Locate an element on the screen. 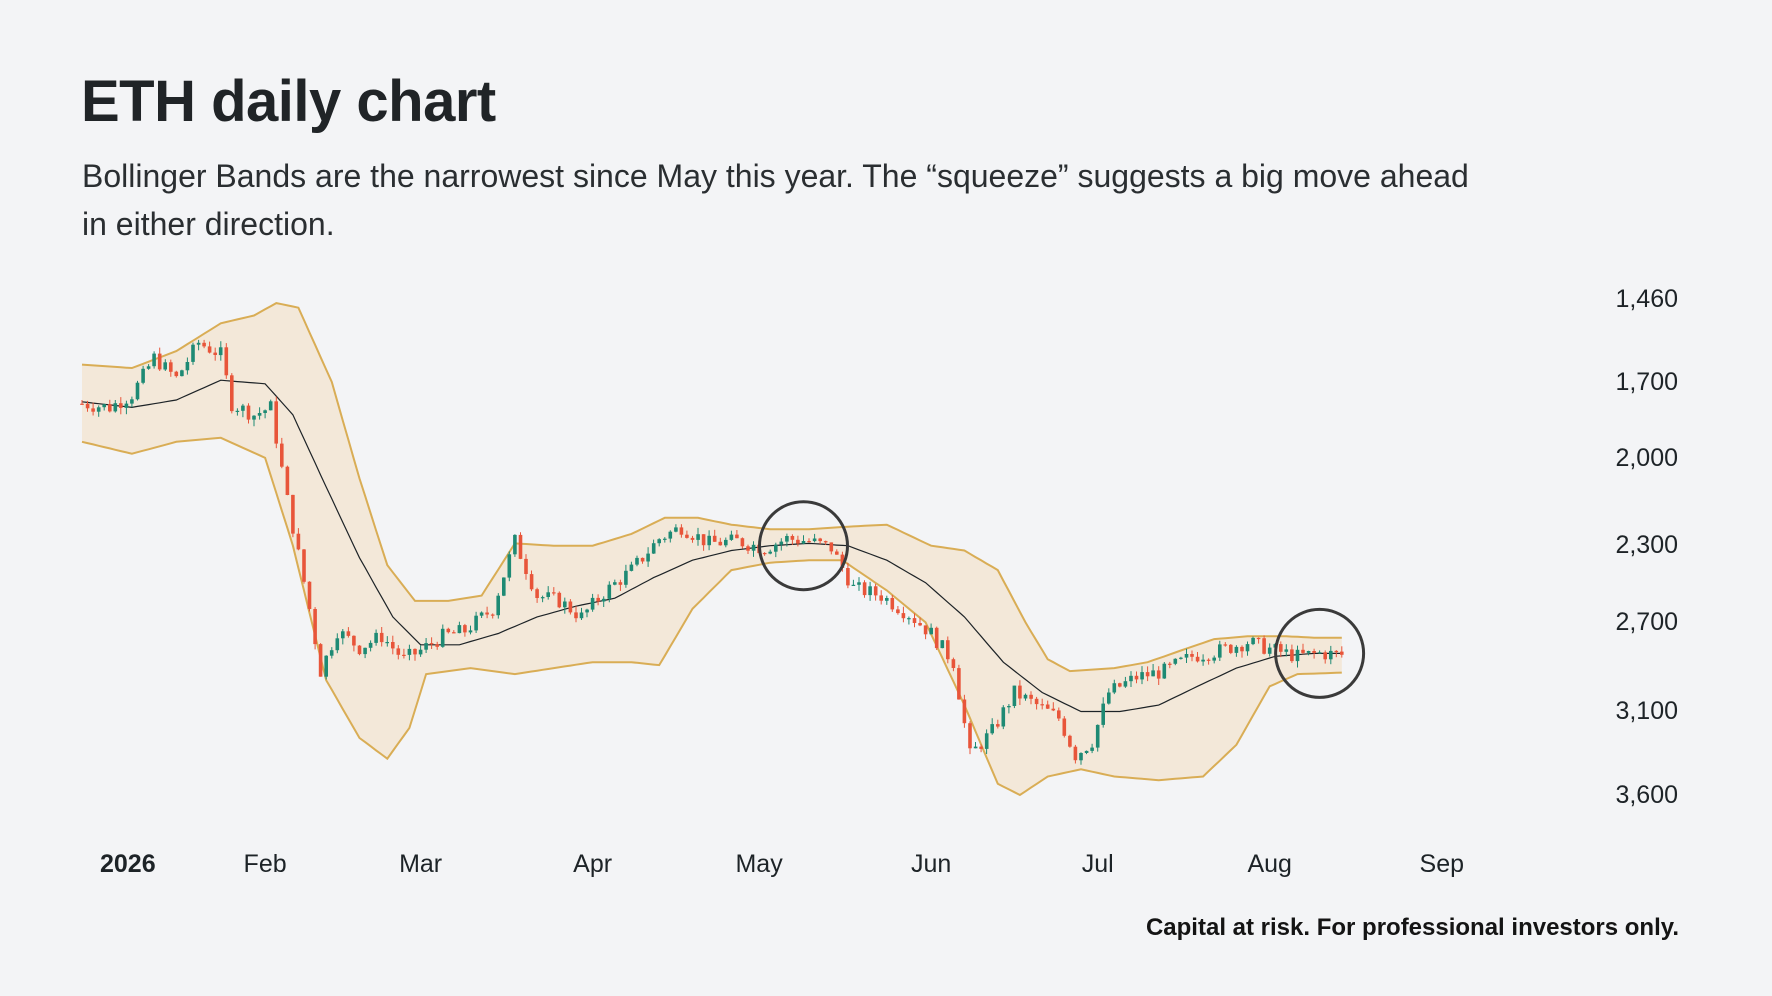 The height and width of the screenshot is (996, 1772). x-tick-label: Mar is located at coordinates (420, 864).